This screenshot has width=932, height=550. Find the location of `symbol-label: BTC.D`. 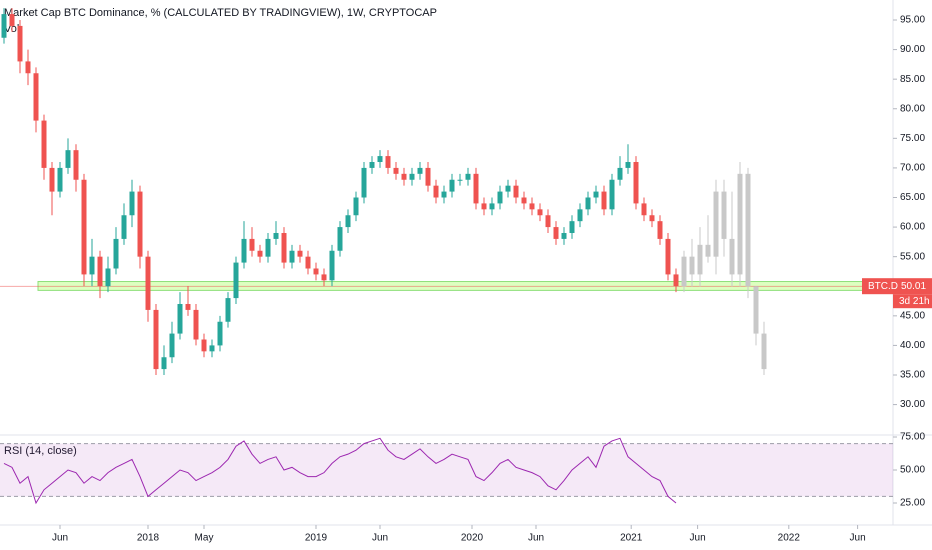

symbol-label: BTC.D is located at coordinates (883, 286).